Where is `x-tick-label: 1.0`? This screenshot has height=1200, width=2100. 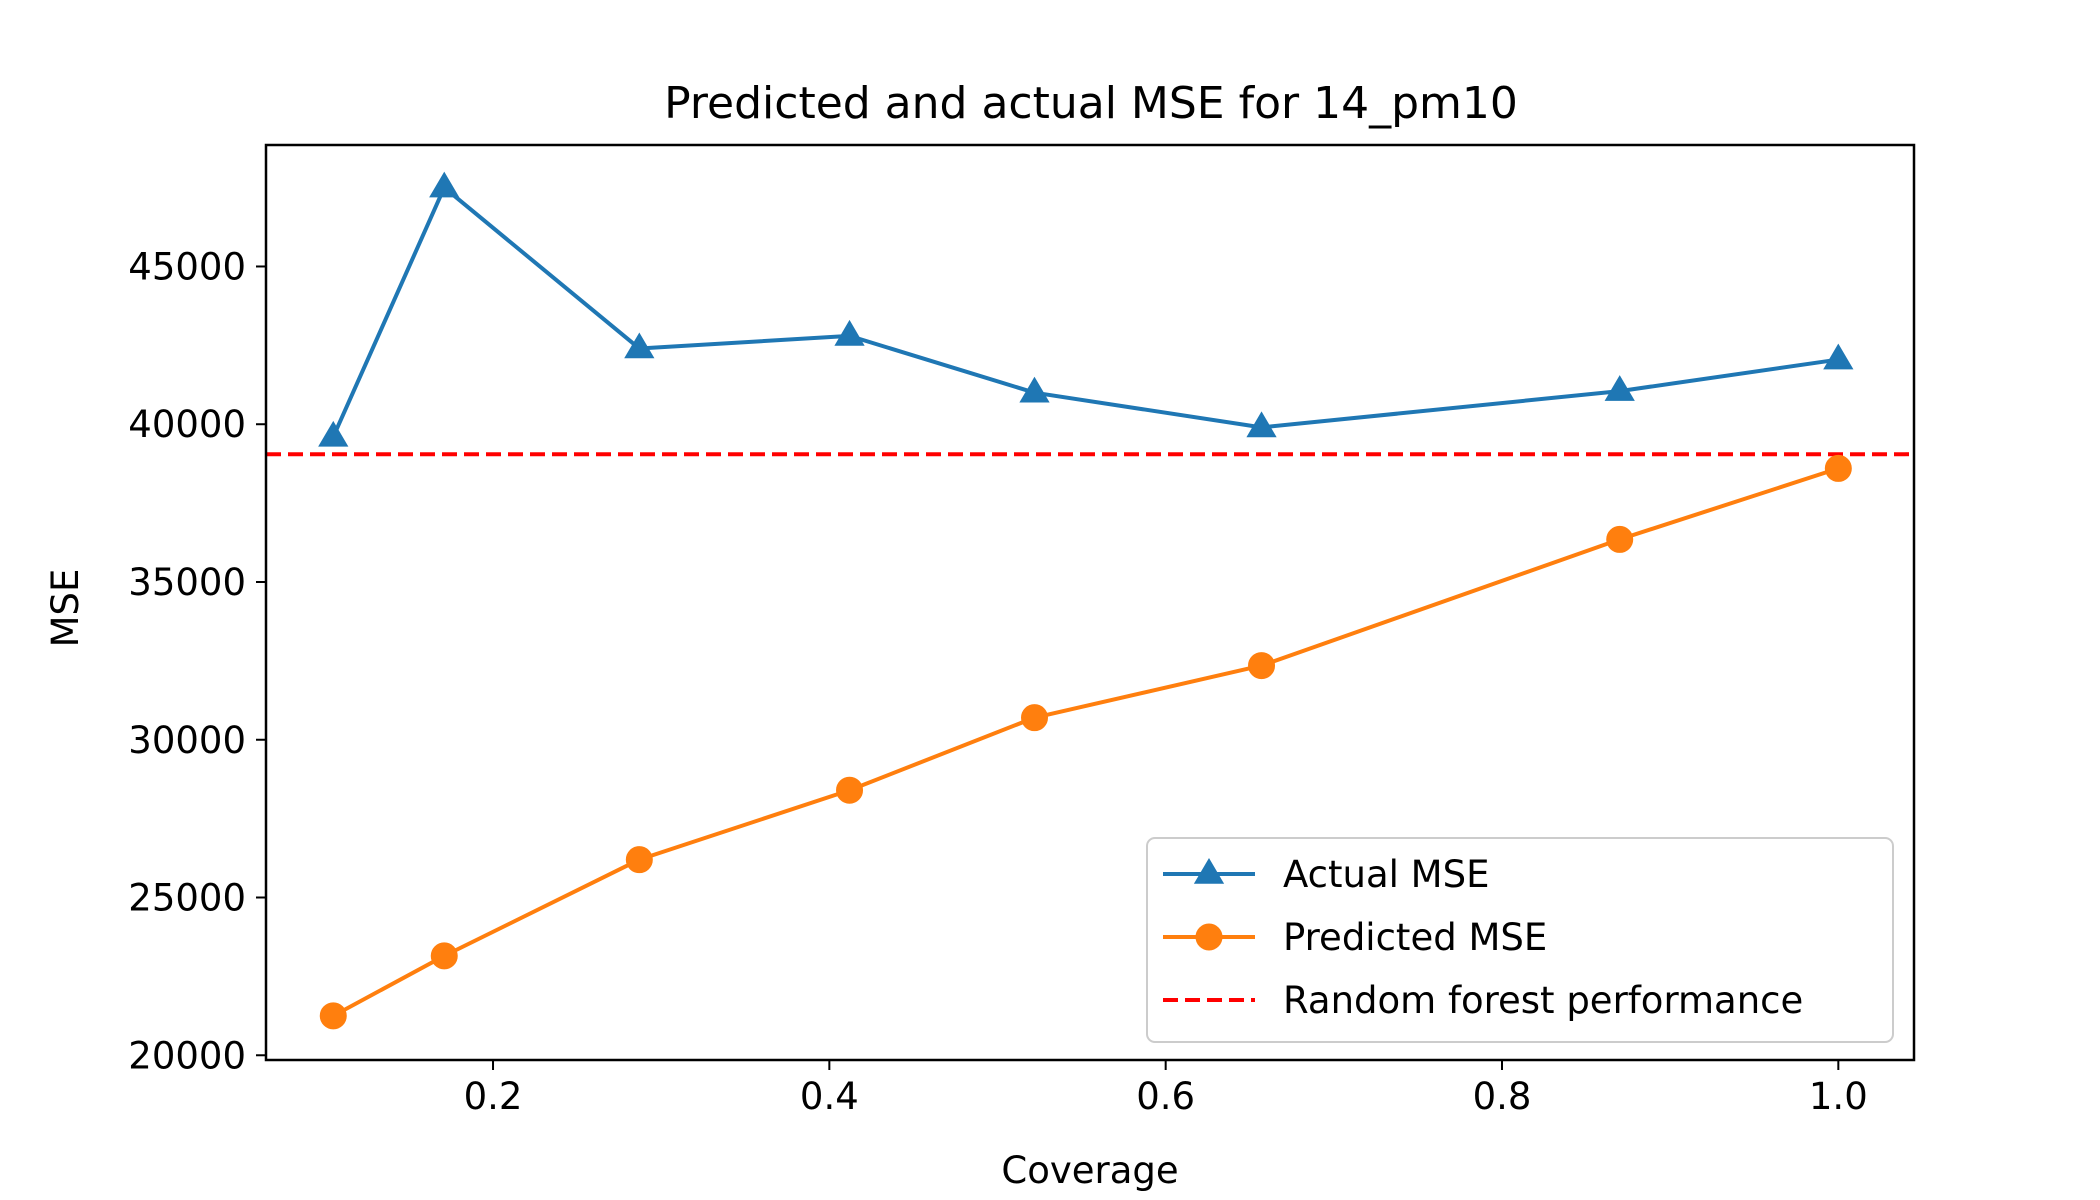
x-tick-label: 1.0 is located at coordinates (1838, 1096).